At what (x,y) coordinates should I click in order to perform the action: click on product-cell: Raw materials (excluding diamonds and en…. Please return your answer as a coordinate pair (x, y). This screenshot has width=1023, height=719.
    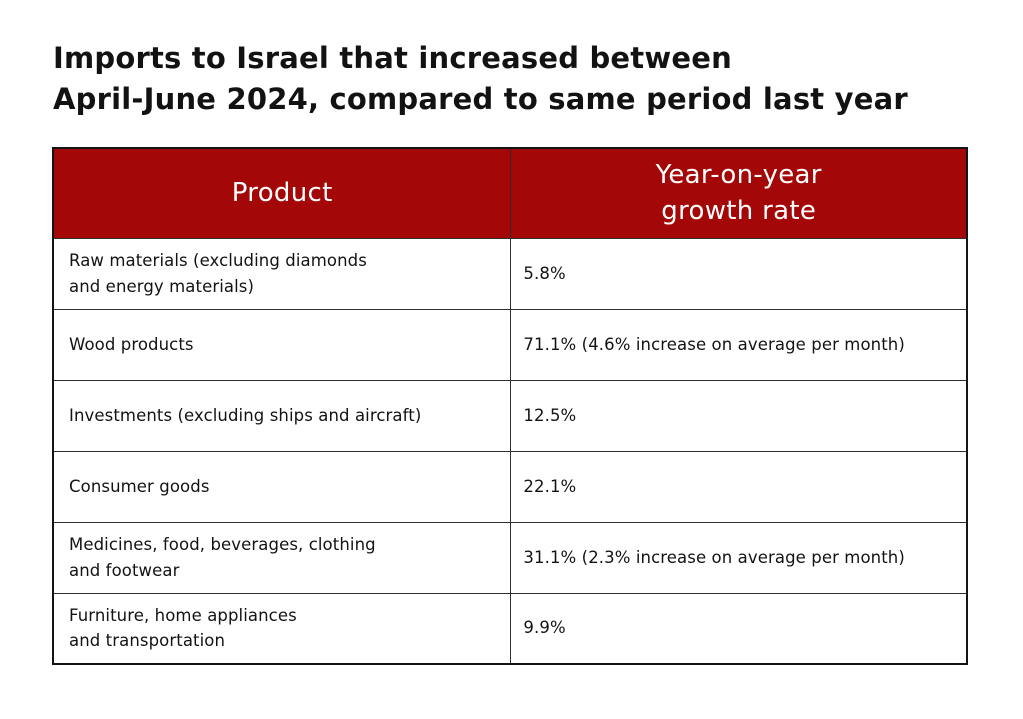
    Looking at the image, I should click on (282, 273).